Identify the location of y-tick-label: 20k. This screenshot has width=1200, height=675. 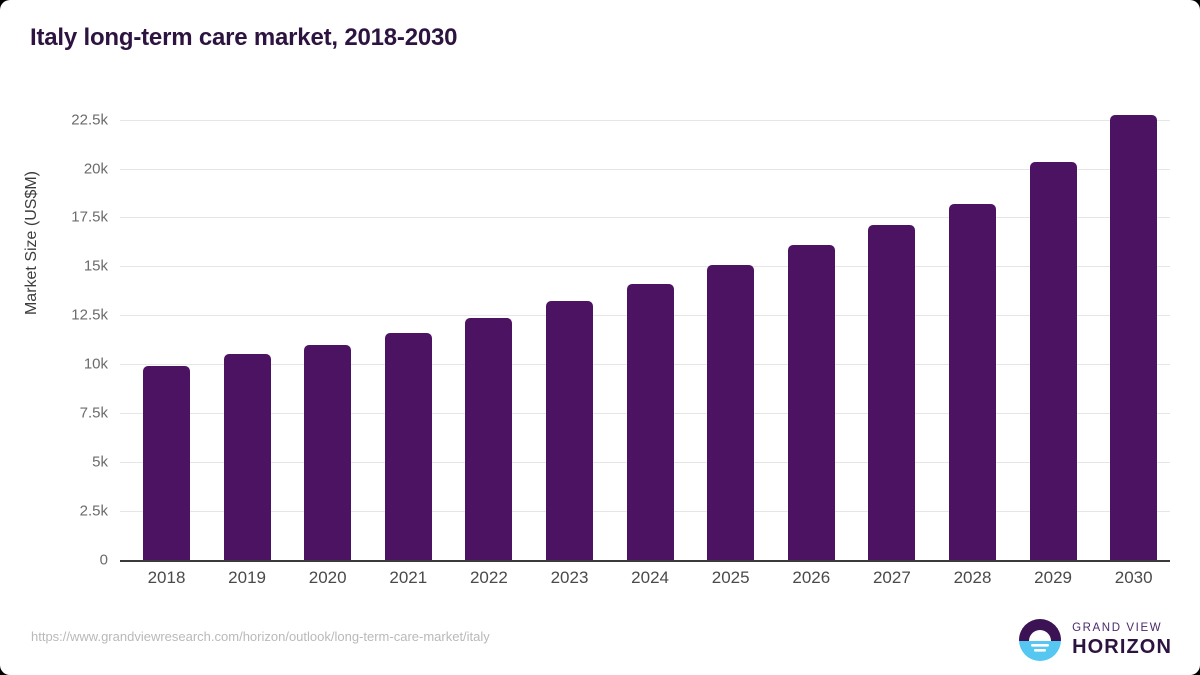
(95, 168).